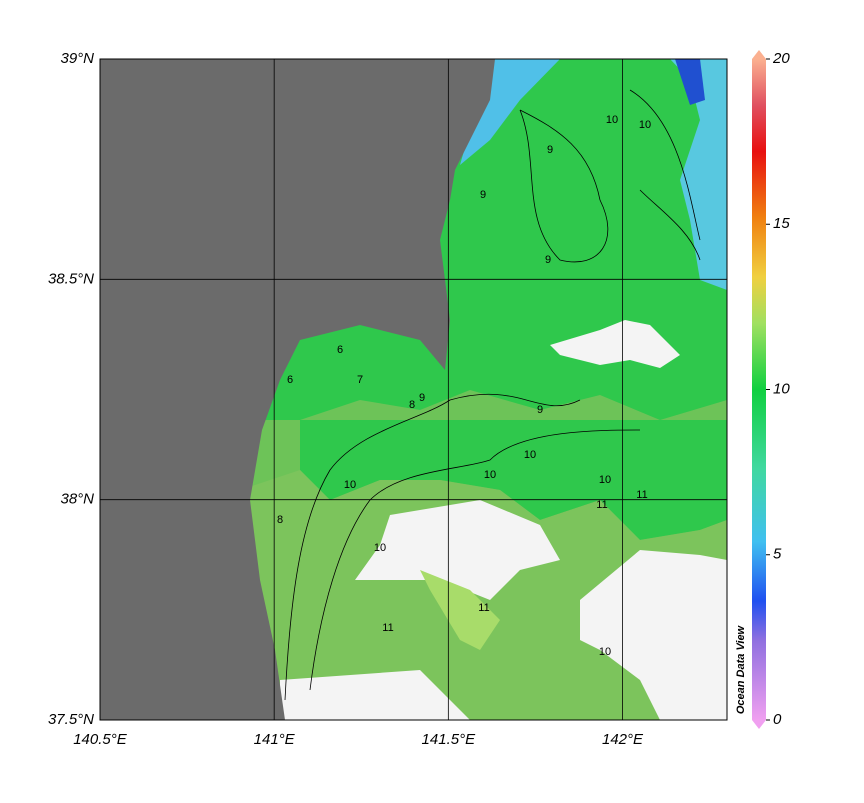 This screenshot has height=803, width=864. What do you see at coordinates (449, 739) in the screenshot?
I see `x-tick-label: 141.5°E` at bounding box center [449, 739].